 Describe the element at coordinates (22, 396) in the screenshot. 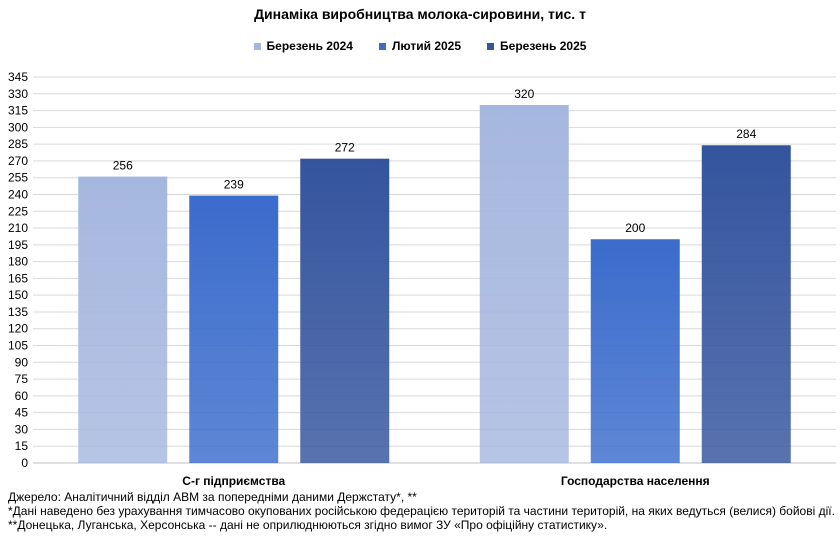

I see `y-tick-label: 60` at that location.